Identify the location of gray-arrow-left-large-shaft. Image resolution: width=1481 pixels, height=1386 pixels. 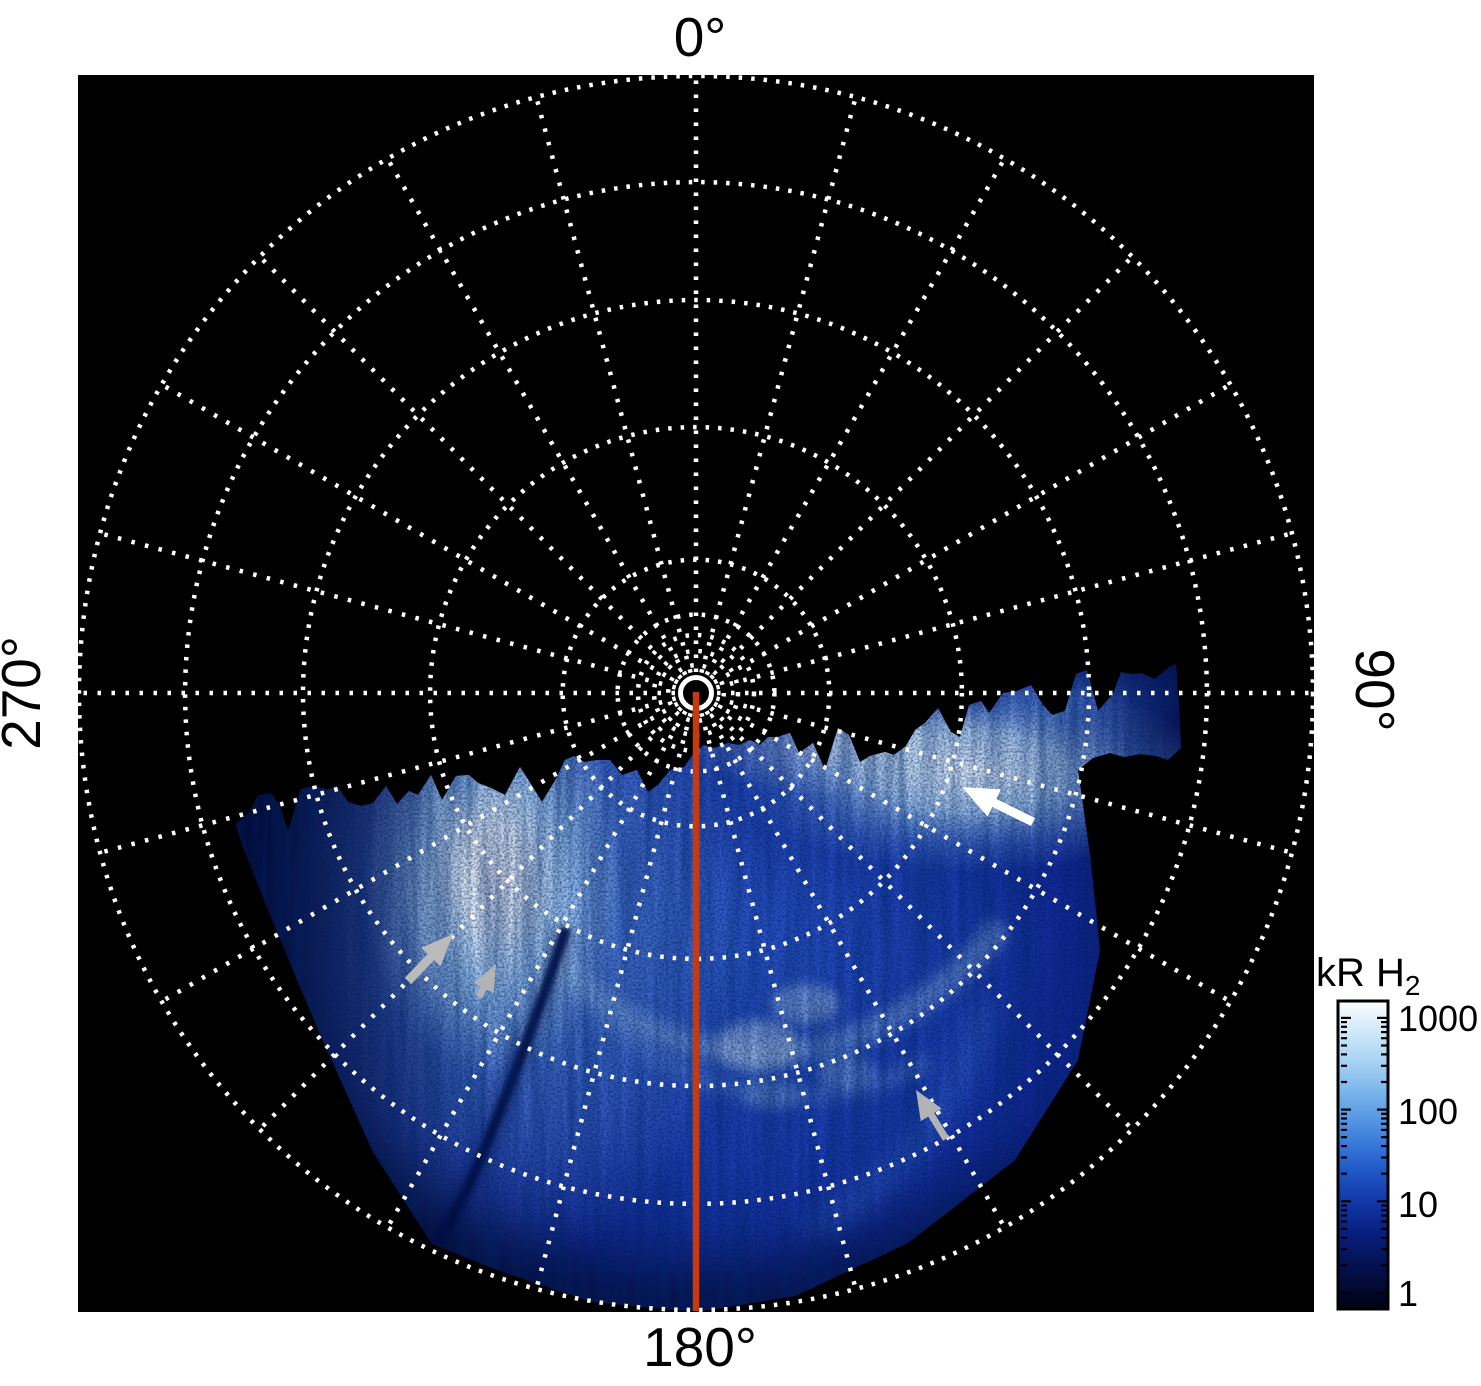
(420, 968).